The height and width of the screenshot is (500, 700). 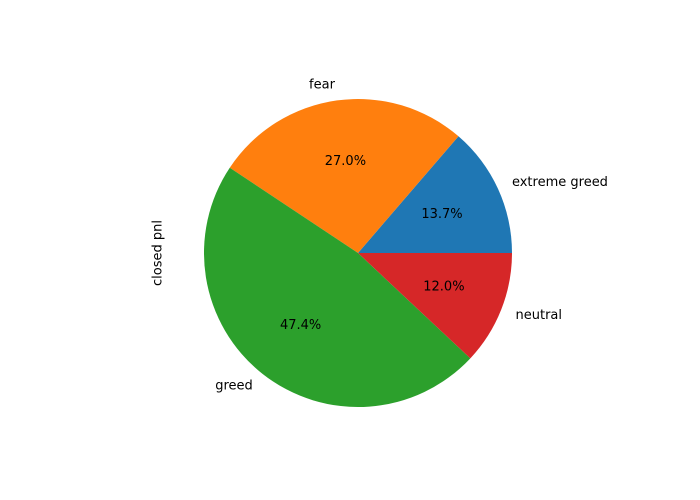 I want to click on y-axis-label: closed pnl, so click(x=158, y=253).